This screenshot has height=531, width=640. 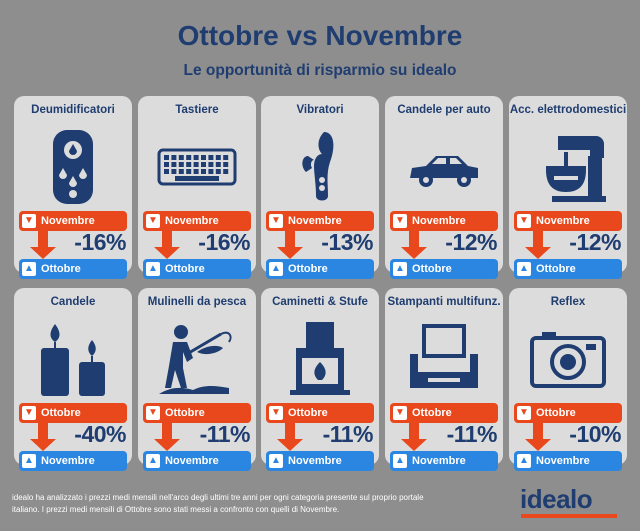 I want to click on candles-icon, so click(x=73, y=358).